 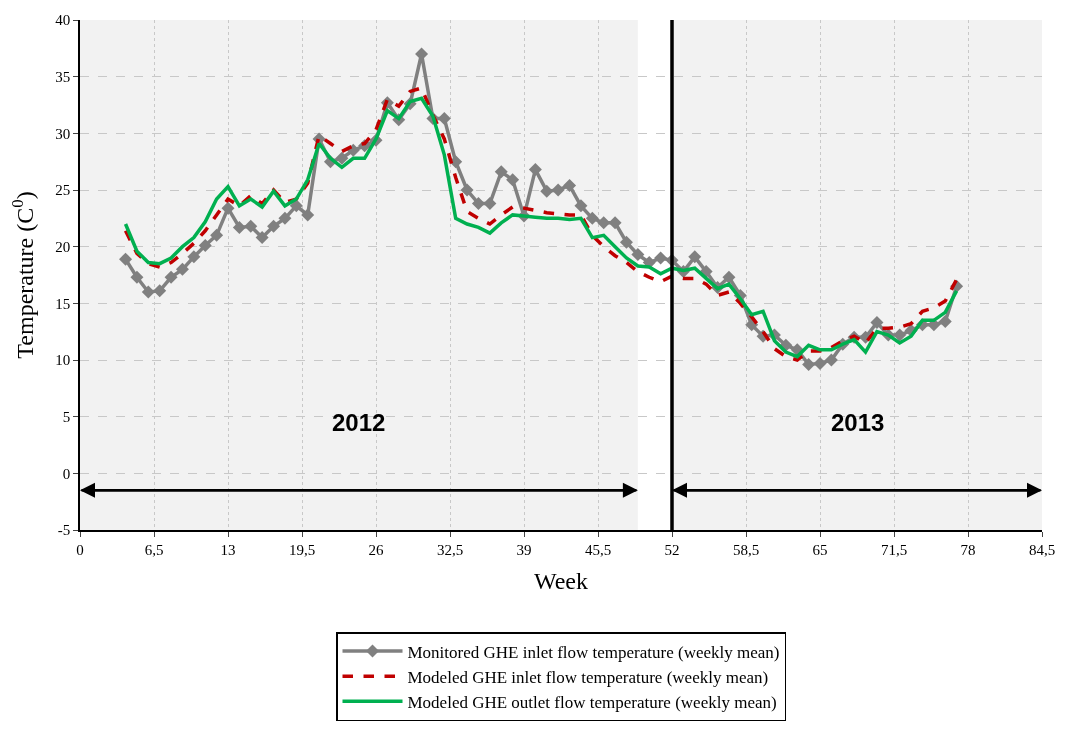 What do you see at coordinates (376, 549) in the screenshot?
I see `x-tick-label: 26` at bounding box center [376, 549].